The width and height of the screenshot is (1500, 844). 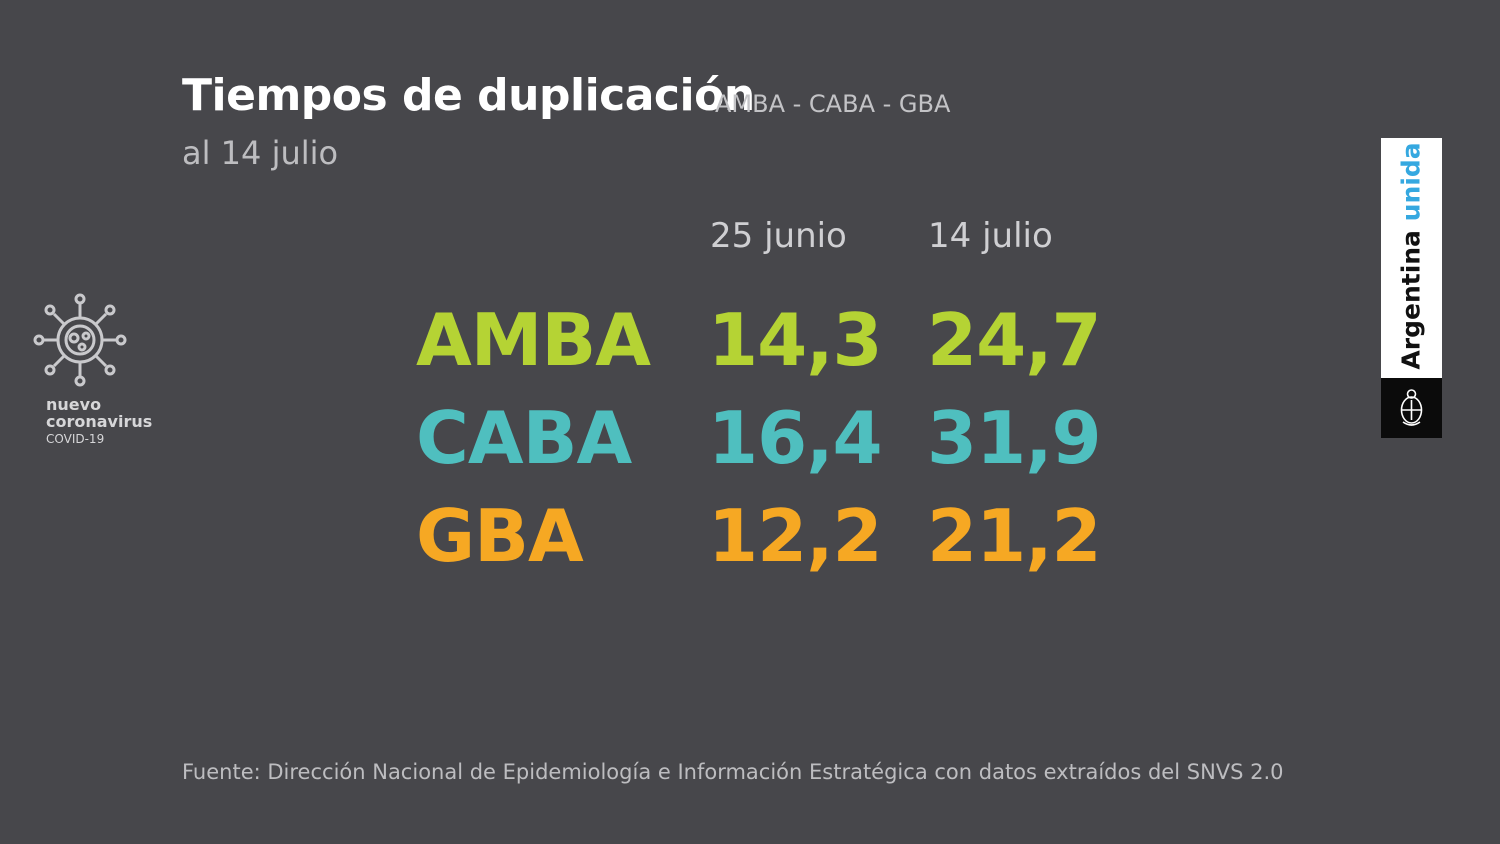 I want to click on row-label-caba: CABA, so click(x=524, y=438).